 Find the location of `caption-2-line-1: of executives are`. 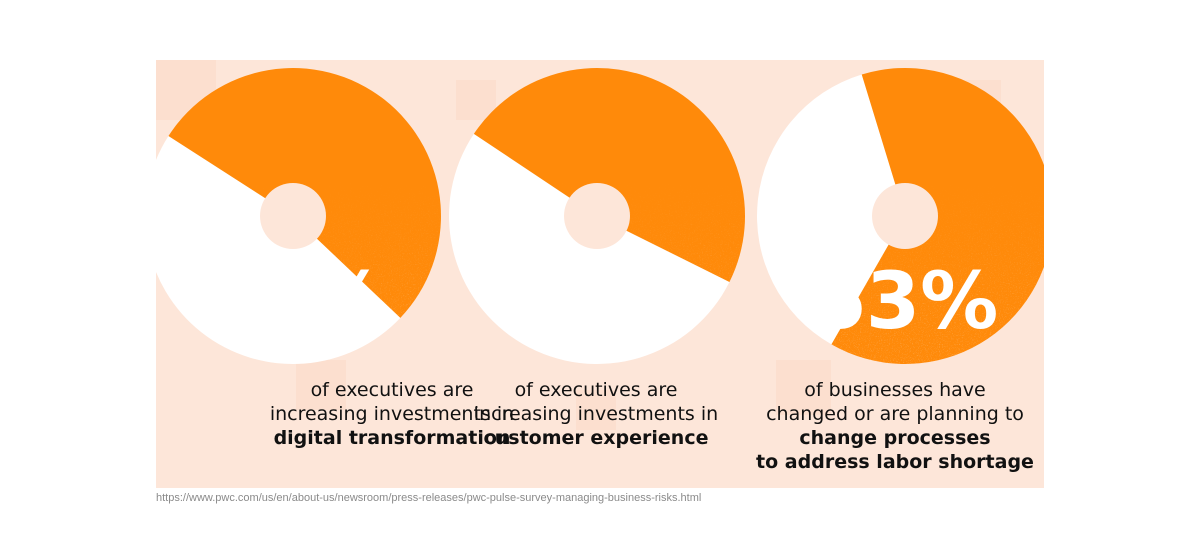

caption-2-line-1: of executives are is located at coordinates (596, 390).